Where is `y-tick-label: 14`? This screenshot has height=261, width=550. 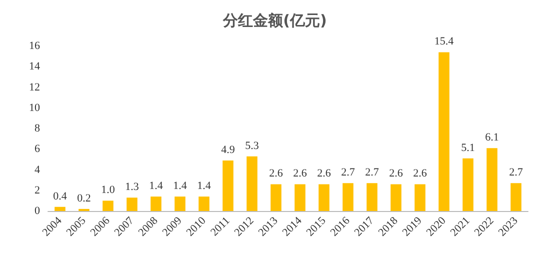 y-tick-label: 14 is located at coordinates (34, 66).